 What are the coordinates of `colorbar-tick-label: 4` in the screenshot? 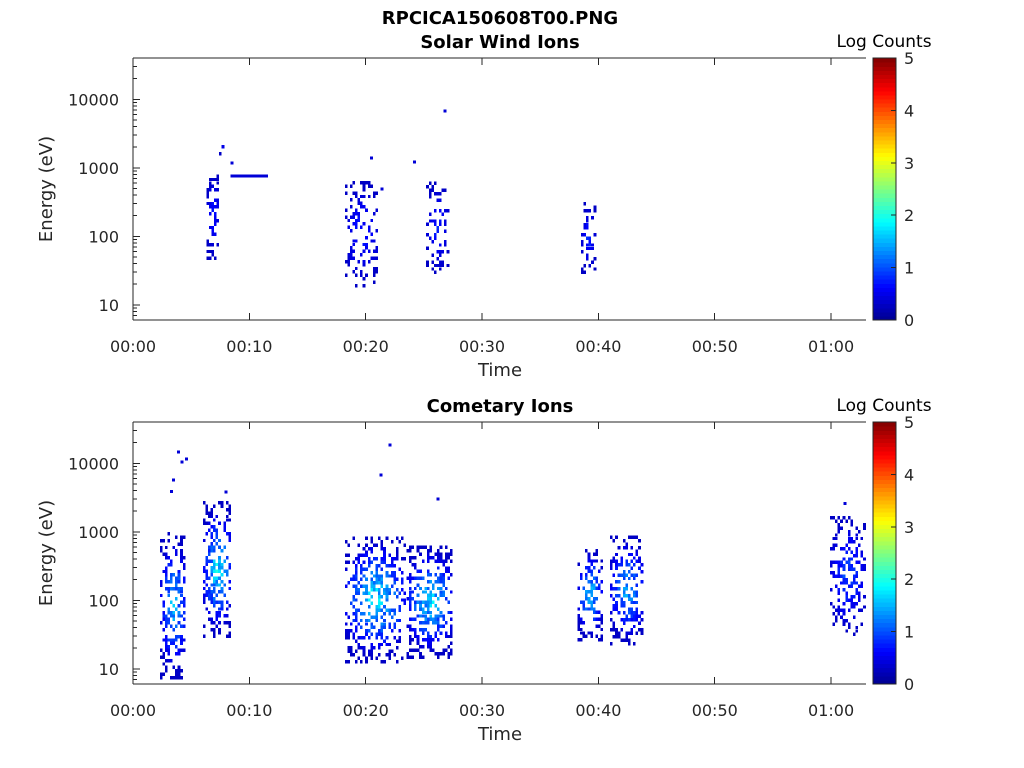 It's located at (909, 474).